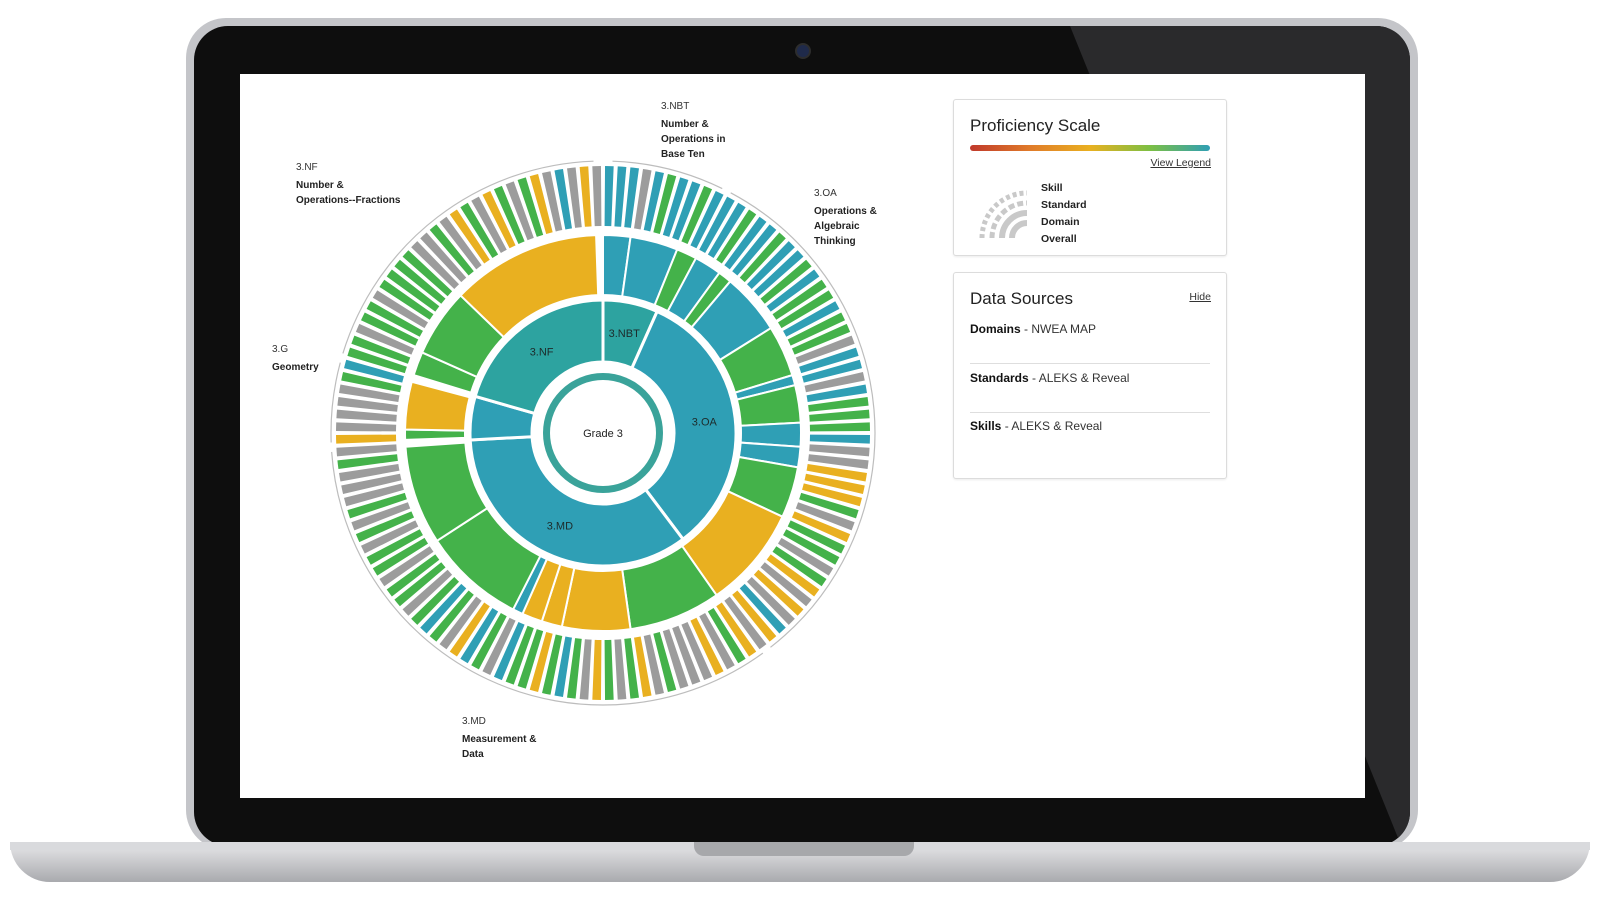 This screenshot has height=900, width=1600. Describe the element at coordinates (473, 754) in the screenshot. I see `category-name: Data` at that location.